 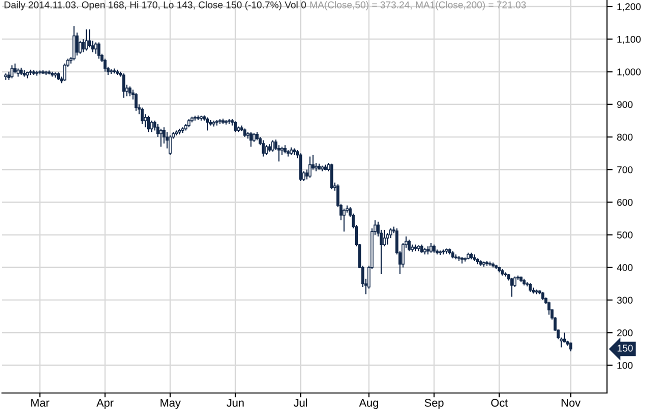 I want to click on y-tick-label: 700, so click(x=625, y=170).